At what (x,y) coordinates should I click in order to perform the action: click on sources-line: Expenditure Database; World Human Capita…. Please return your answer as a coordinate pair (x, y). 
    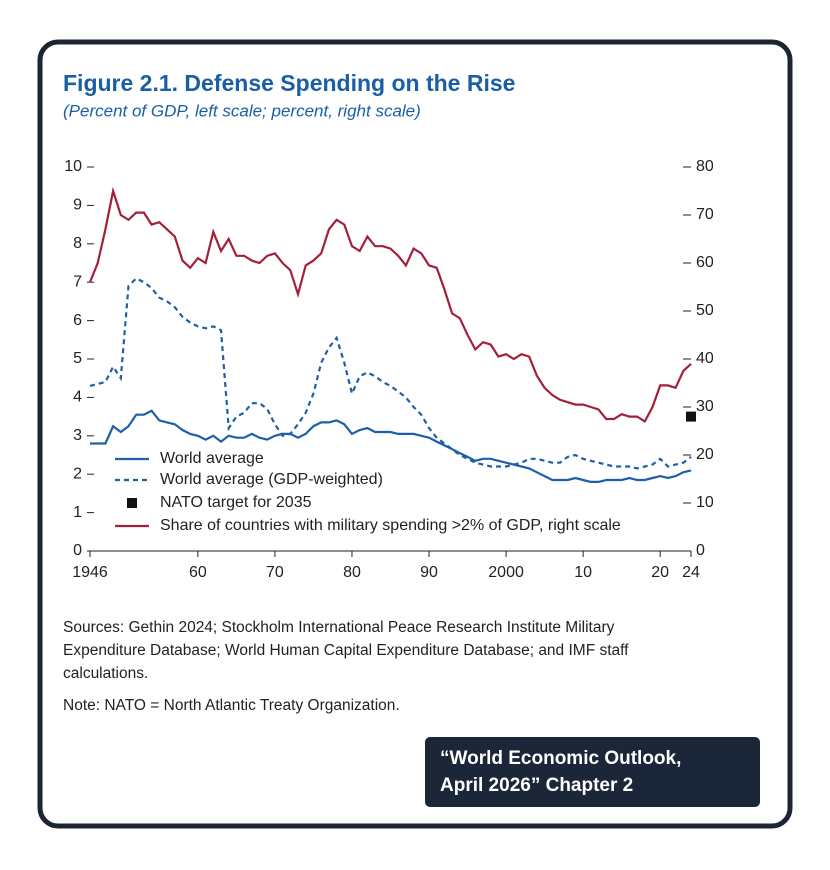
    Looking at the image, I should click on (346, 650).